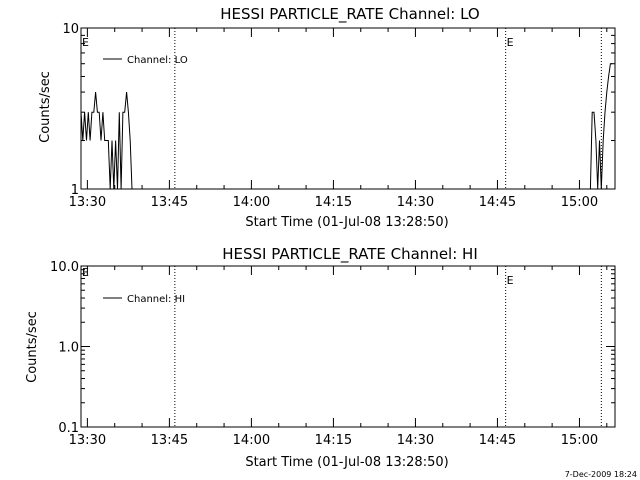 Image resolution: width=640 pixels, height=480 pixels. I want to click on chart-title: HESSI PARTICLE_RATE Channel: LO, so click(349, 14).